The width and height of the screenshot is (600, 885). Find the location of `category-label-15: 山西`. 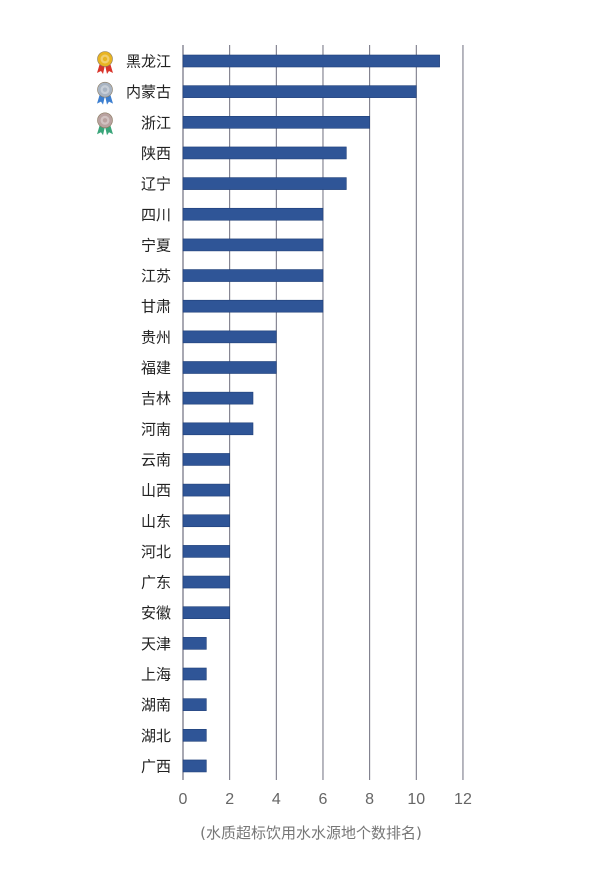

category-label-15: 山西 is located at coordinates (156, 491).